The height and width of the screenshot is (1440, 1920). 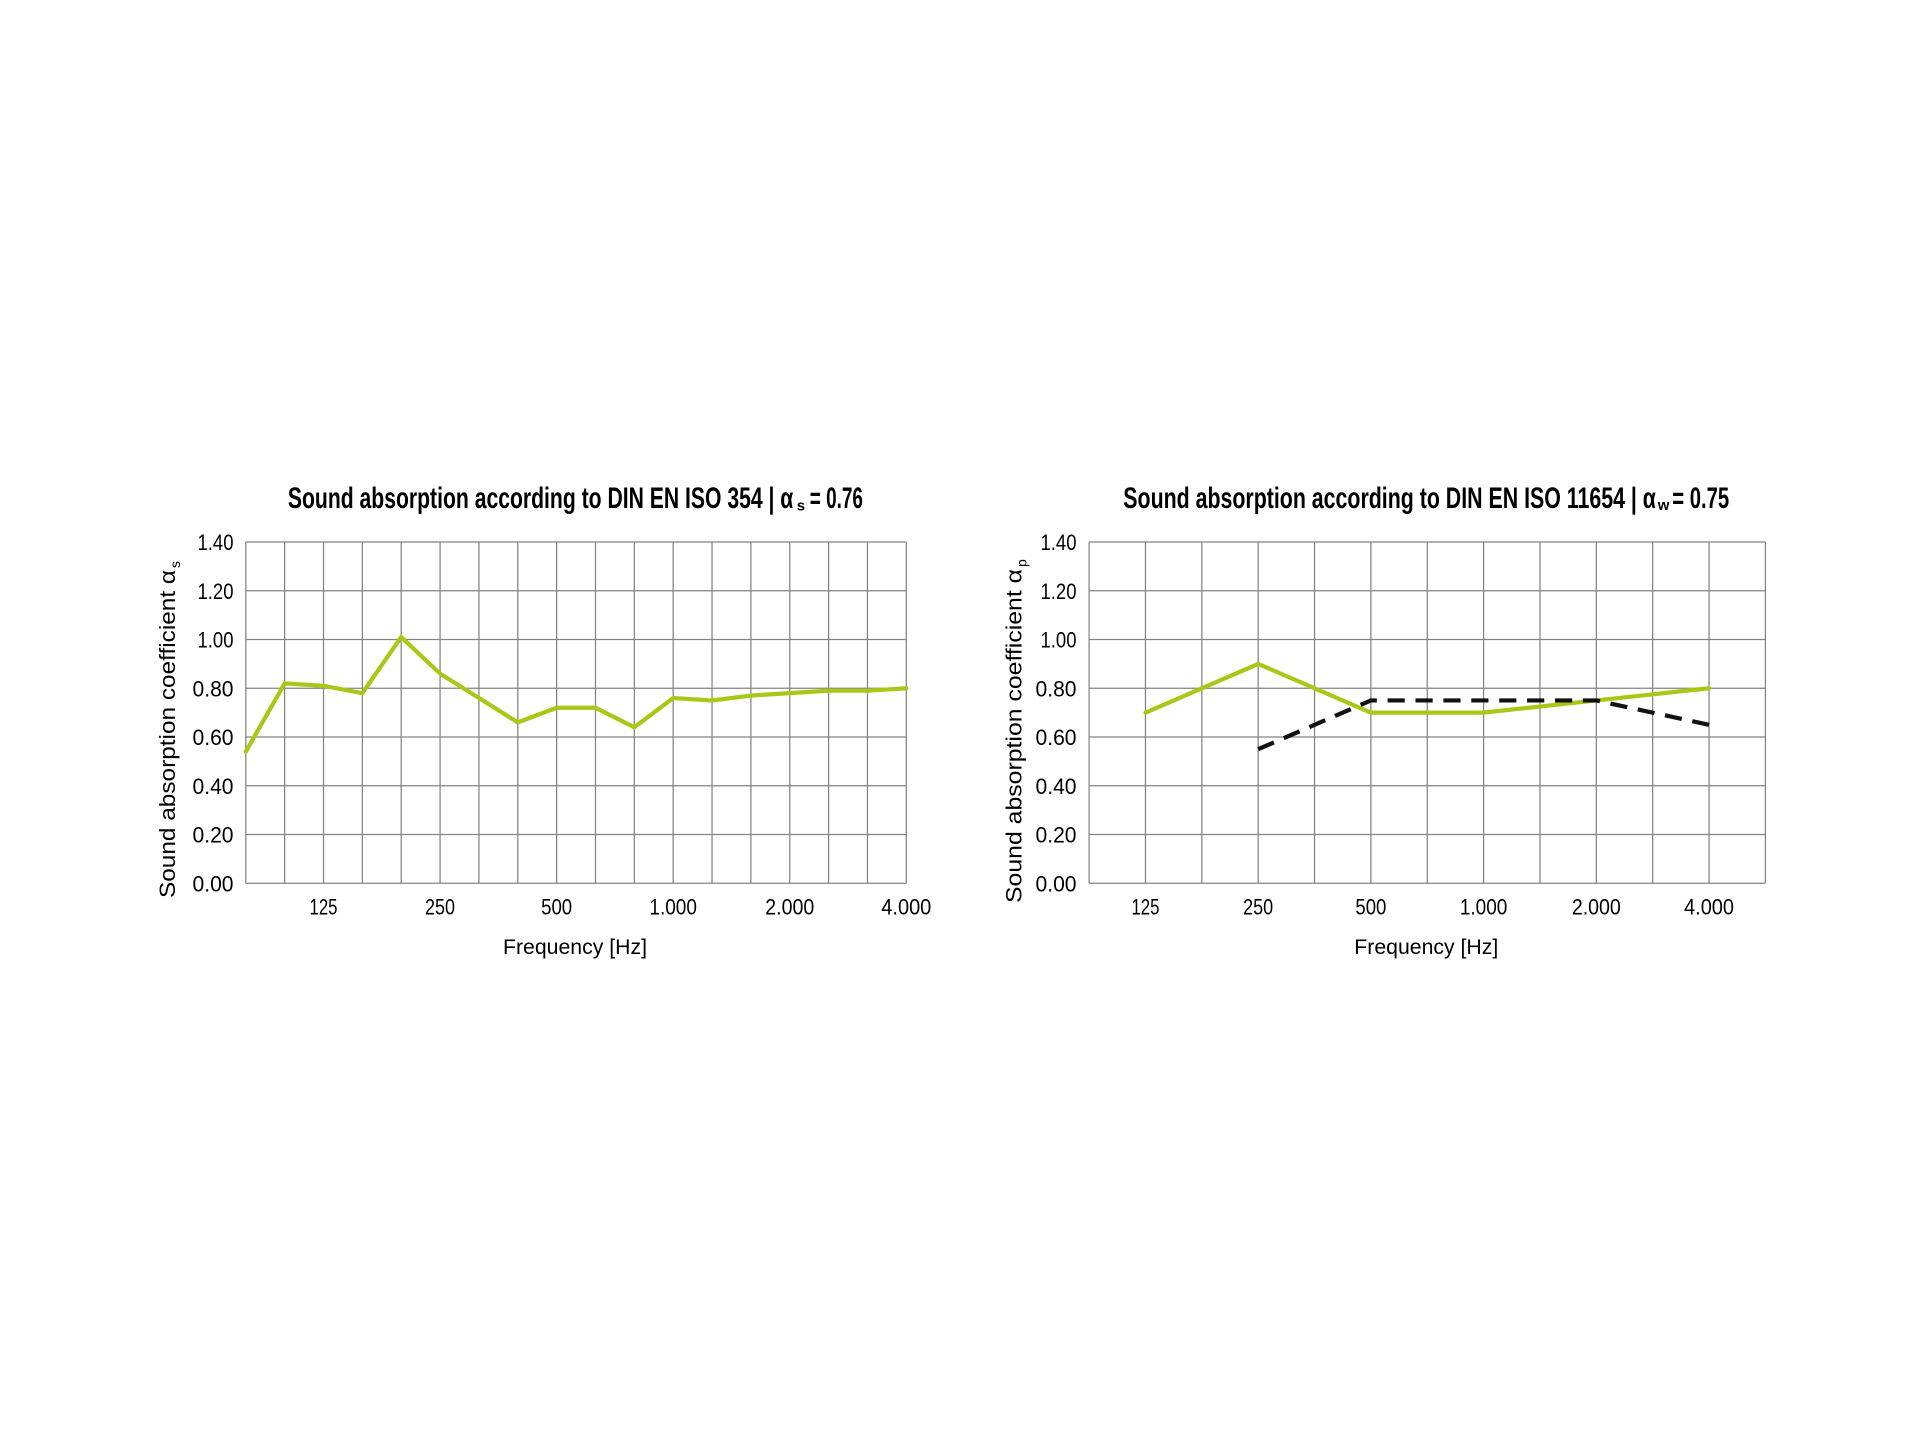 What do you see at coordinates (1022, 563) in the screenshot?
I see `svg-text: p` at bounding box center [1022, 563].